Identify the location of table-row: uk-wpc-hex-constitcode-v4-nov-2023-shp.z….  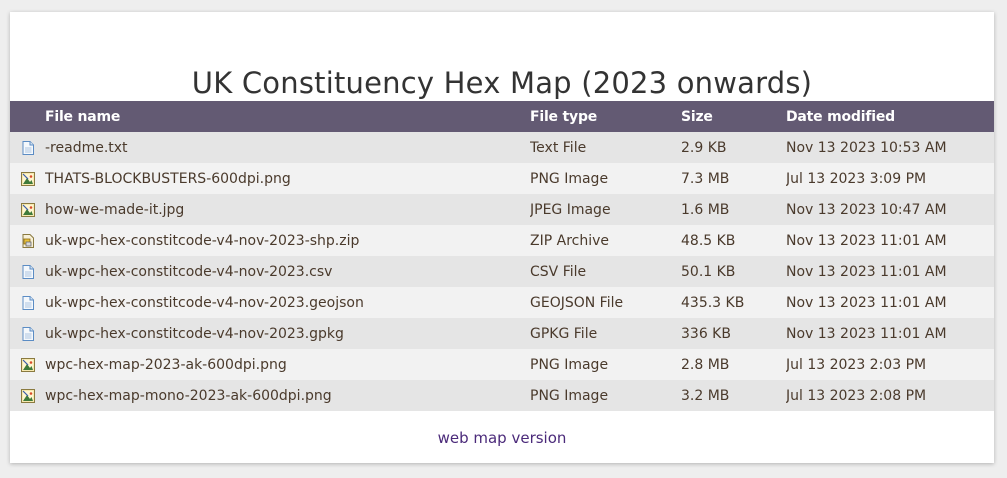
(502, 240).